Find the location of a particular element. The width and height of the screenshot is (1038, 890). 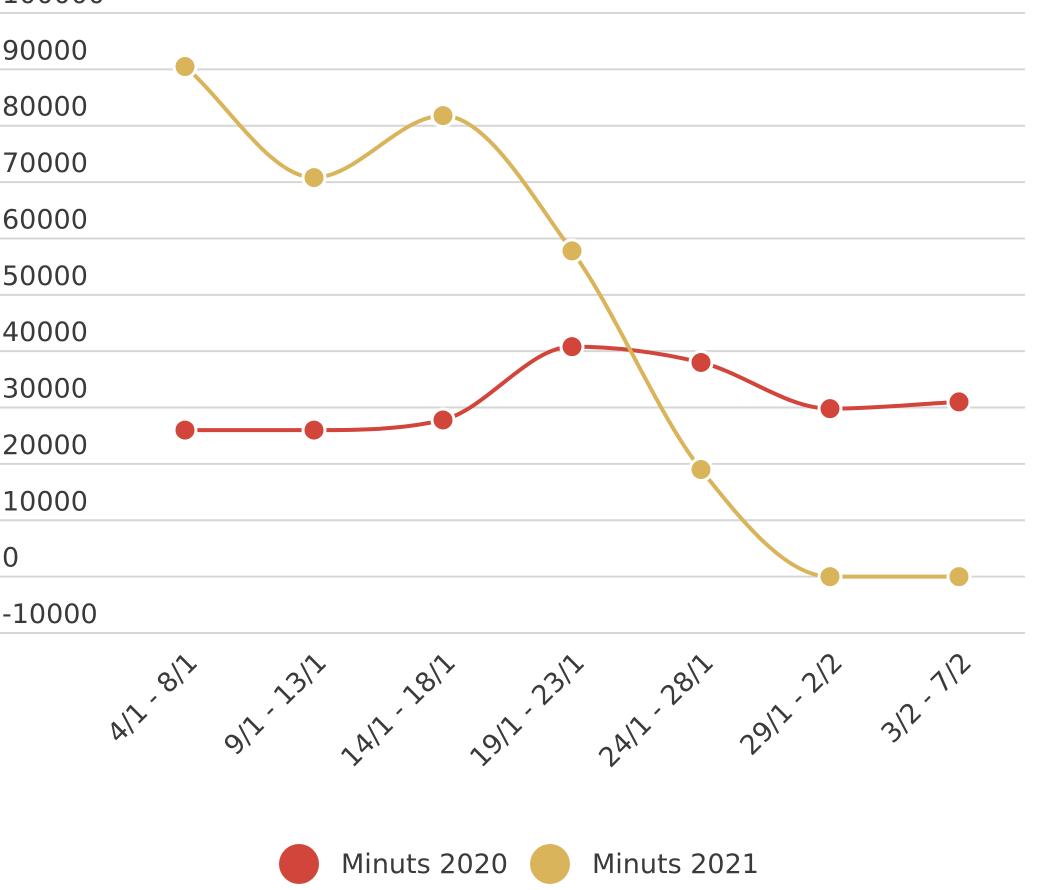

y-tick-label: 60000 is located at coordinates (45, 219).